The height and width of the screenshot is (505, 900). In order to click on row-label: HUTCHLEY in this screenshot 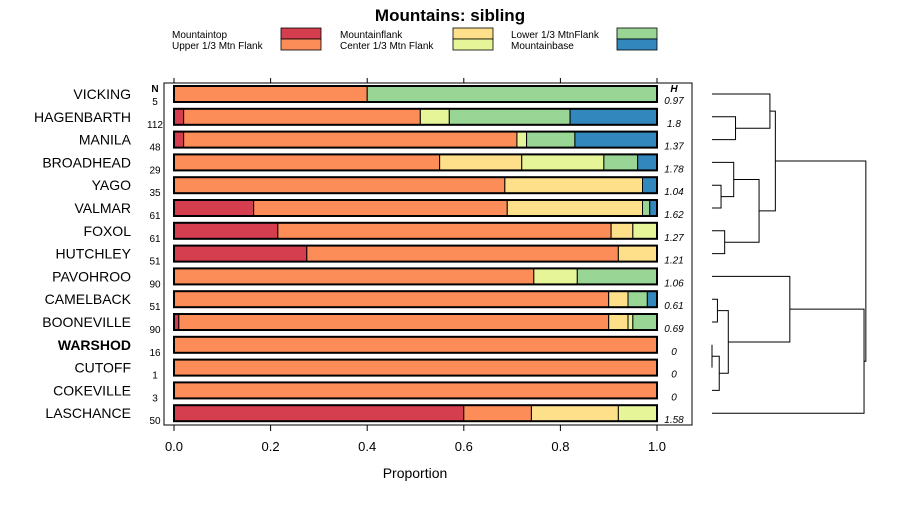, I will do `click(94, 254)`.